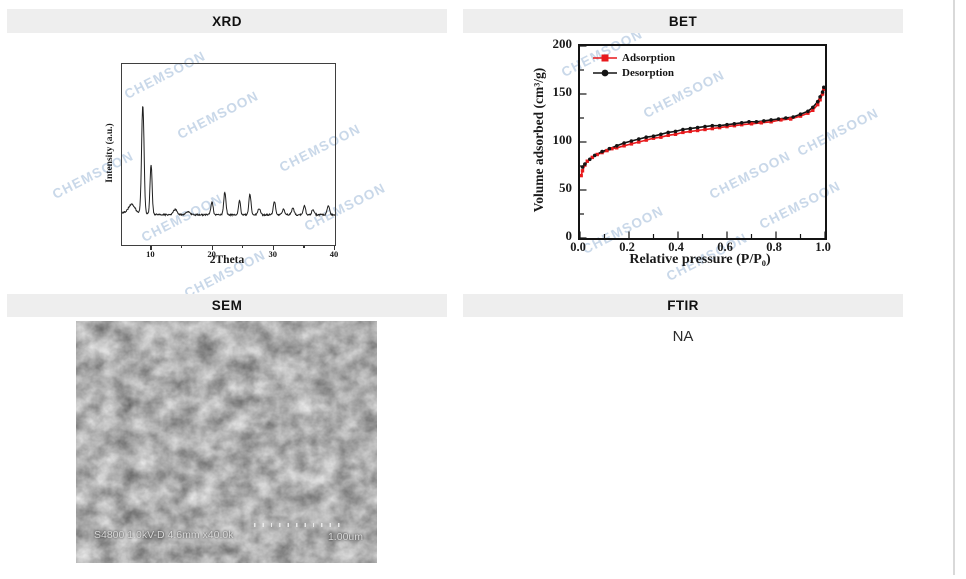  What do you see at coordinates (164, 535) in the screenshot?
I see `sem-instrument-caption: S4800 1.0kV-D 4.6mm x40.0k` at bounding box center [164, 535].